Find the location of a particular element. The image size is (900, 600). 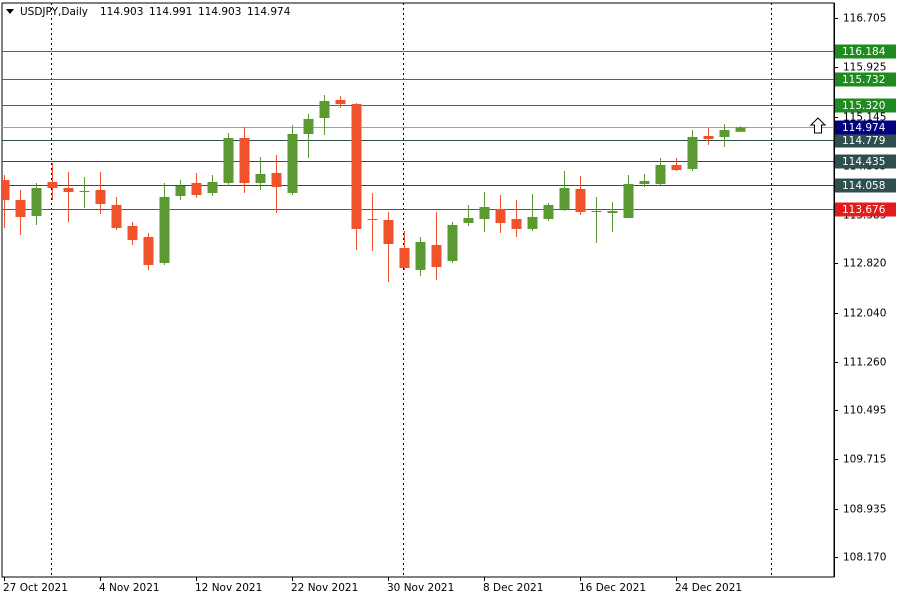

x-tick-label: 24 Dec 2021 is located at coordinates (708, 588).